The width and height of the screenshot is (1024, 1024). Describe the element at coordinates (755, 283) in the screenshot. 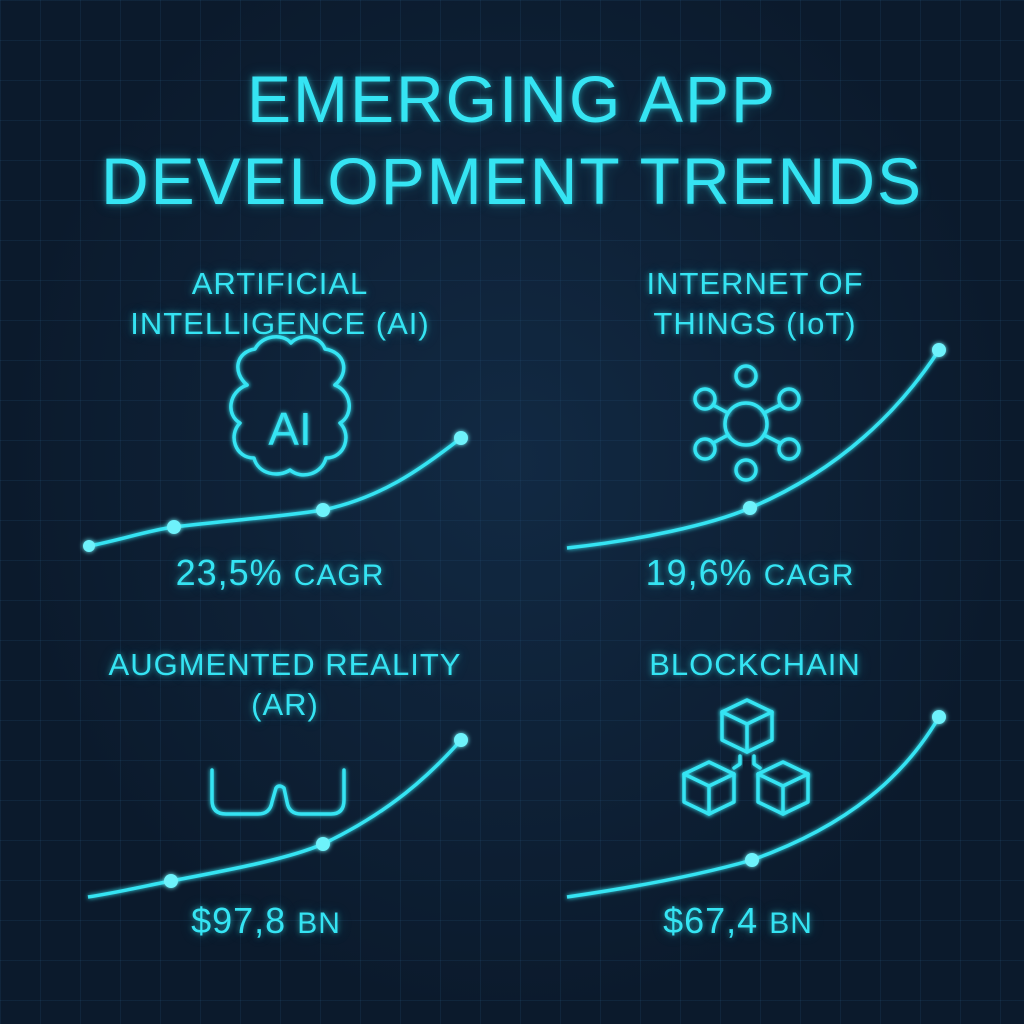

I see `iot-heading-line-1: INTERNET OF` at that location.